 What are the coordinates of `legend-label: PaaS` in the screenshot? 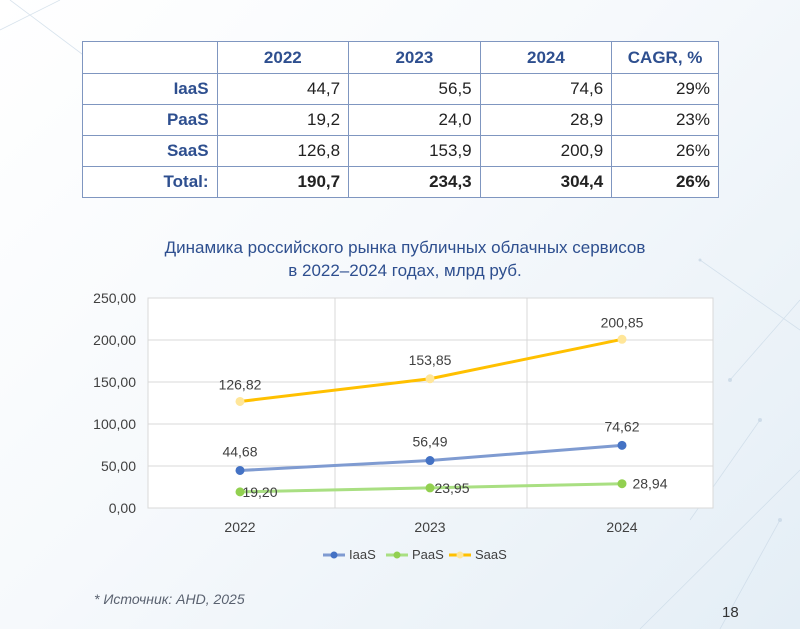 It's located at (428, 554).